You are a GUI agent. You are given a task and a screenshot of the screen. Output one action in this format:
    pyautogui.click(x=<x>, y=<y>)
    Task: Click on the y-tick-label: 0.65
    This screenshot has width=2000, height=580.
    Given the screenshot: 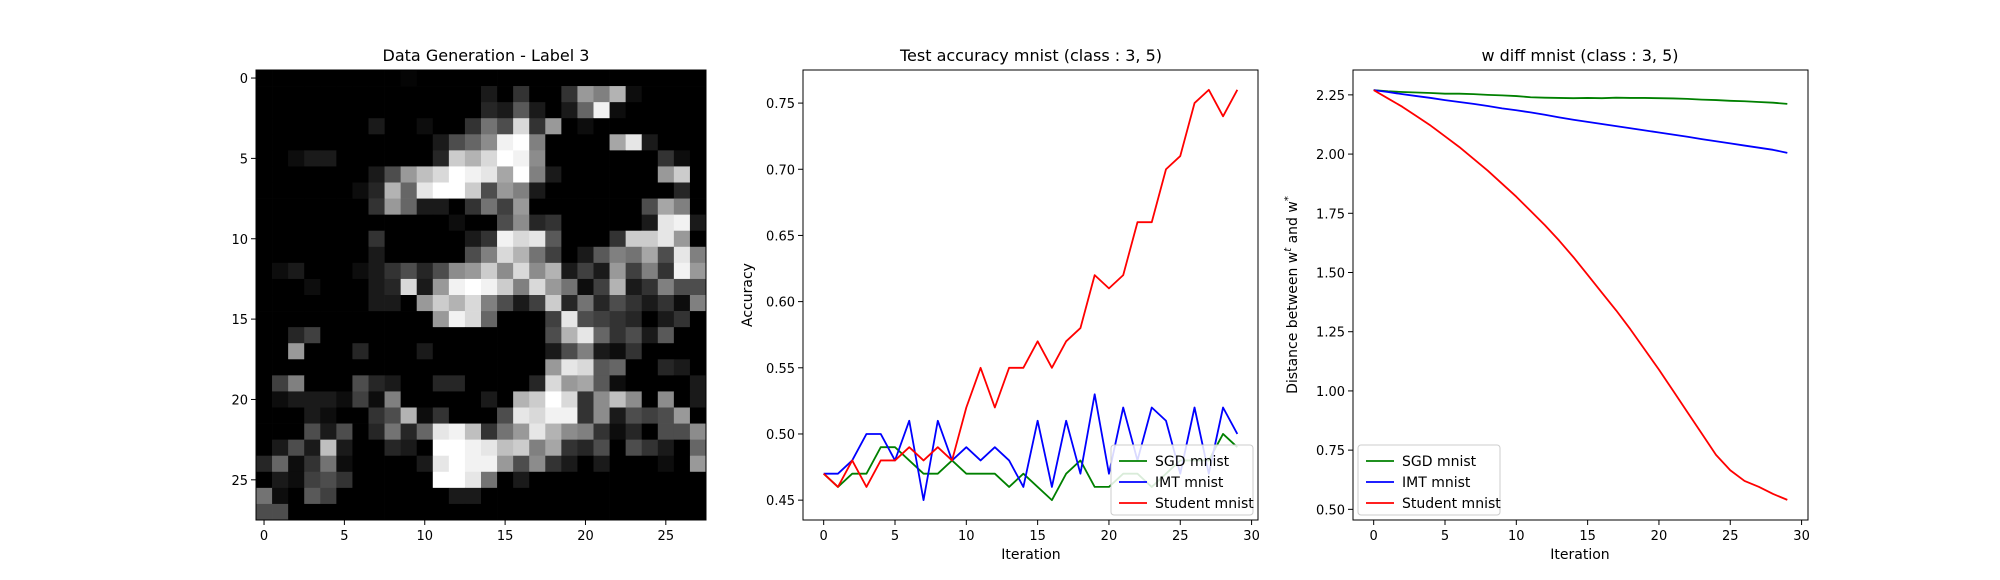 What is the action you would take?
    pyautogui.click(x=780, y=236)
    